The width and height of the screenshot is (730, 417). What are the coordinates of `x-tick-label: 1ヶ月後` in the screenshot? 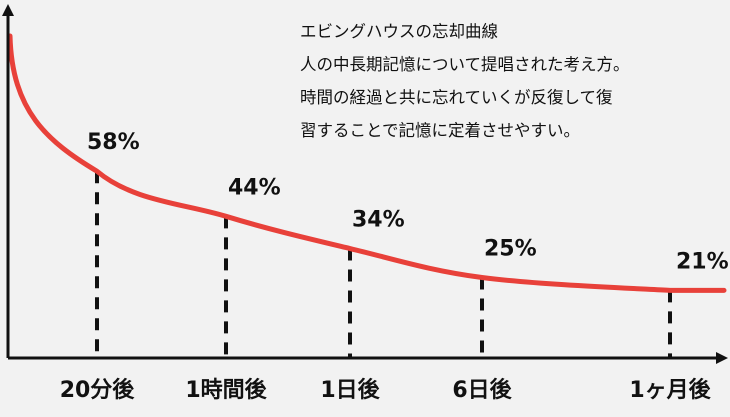 It's located at (670, 390).